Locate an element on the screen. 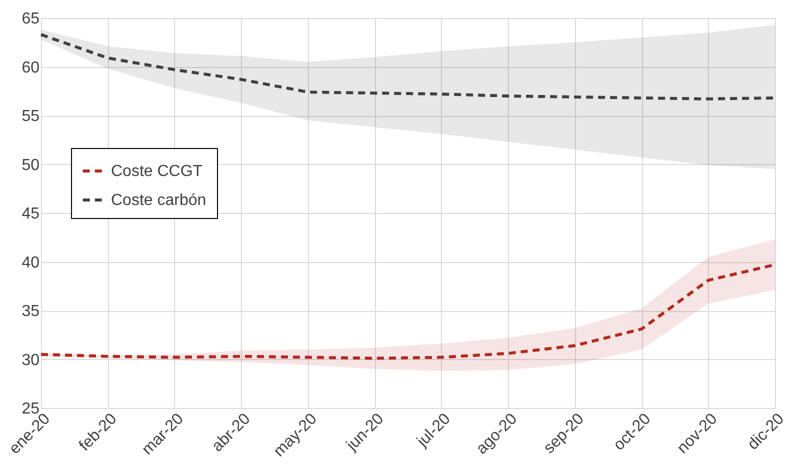 The image size is (802, 472). y-tick-label: 40 is located at coordinates (31, 263).